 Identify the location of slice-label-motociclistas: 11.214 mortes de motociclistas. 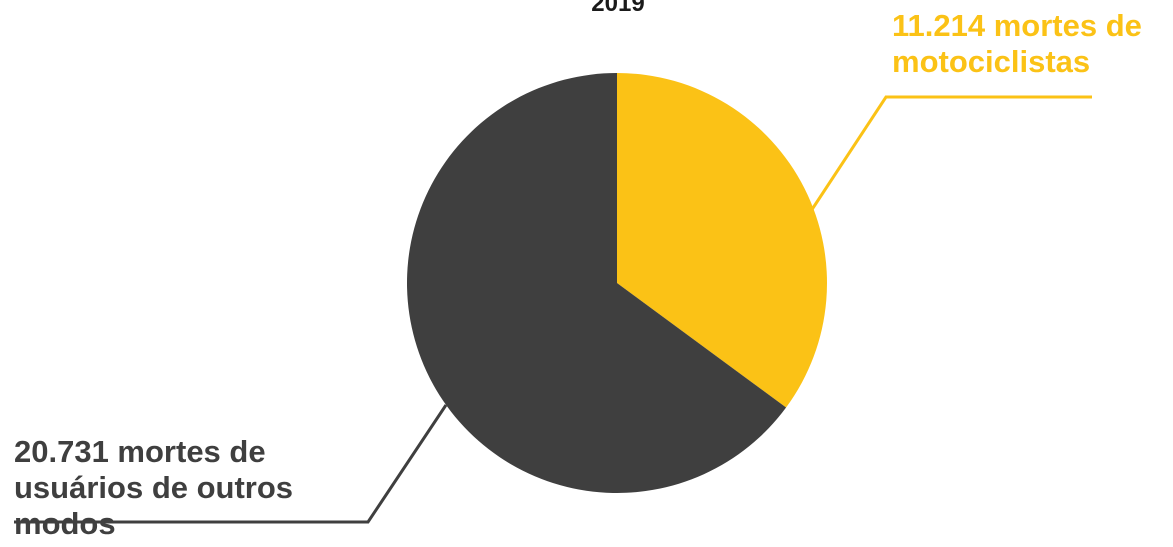
(1017, 44).